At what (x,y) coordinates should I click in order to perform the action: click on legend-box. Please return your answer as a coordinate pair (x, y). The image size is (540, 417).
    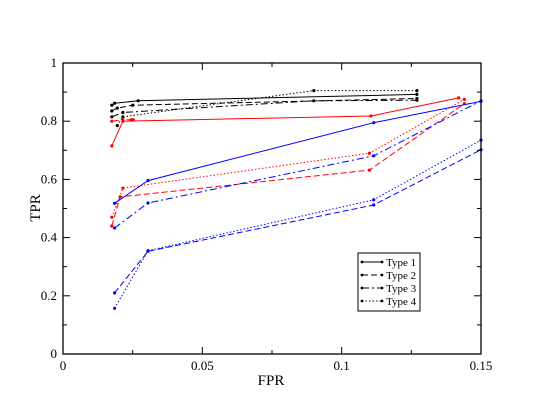
    Looking at the image, I should click on (389, 282).